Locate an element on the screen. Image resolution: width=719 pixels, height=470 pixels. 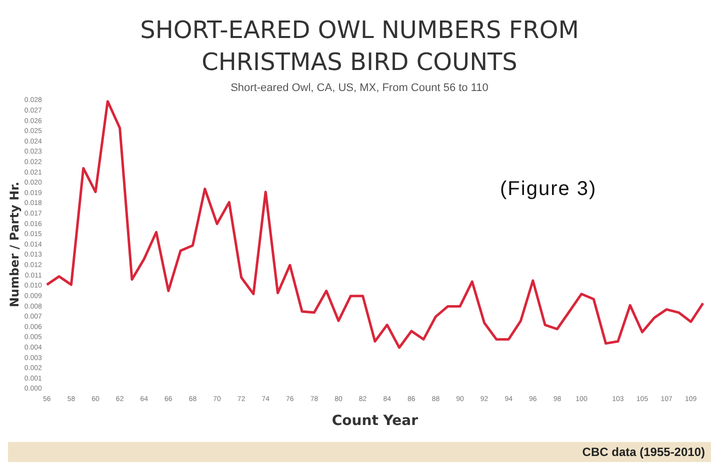
chart-title: SHORT-EARED OWL NUMBERS FROM CHRISTMAS BIRD COUNTS is located at coordinates (359, 46).